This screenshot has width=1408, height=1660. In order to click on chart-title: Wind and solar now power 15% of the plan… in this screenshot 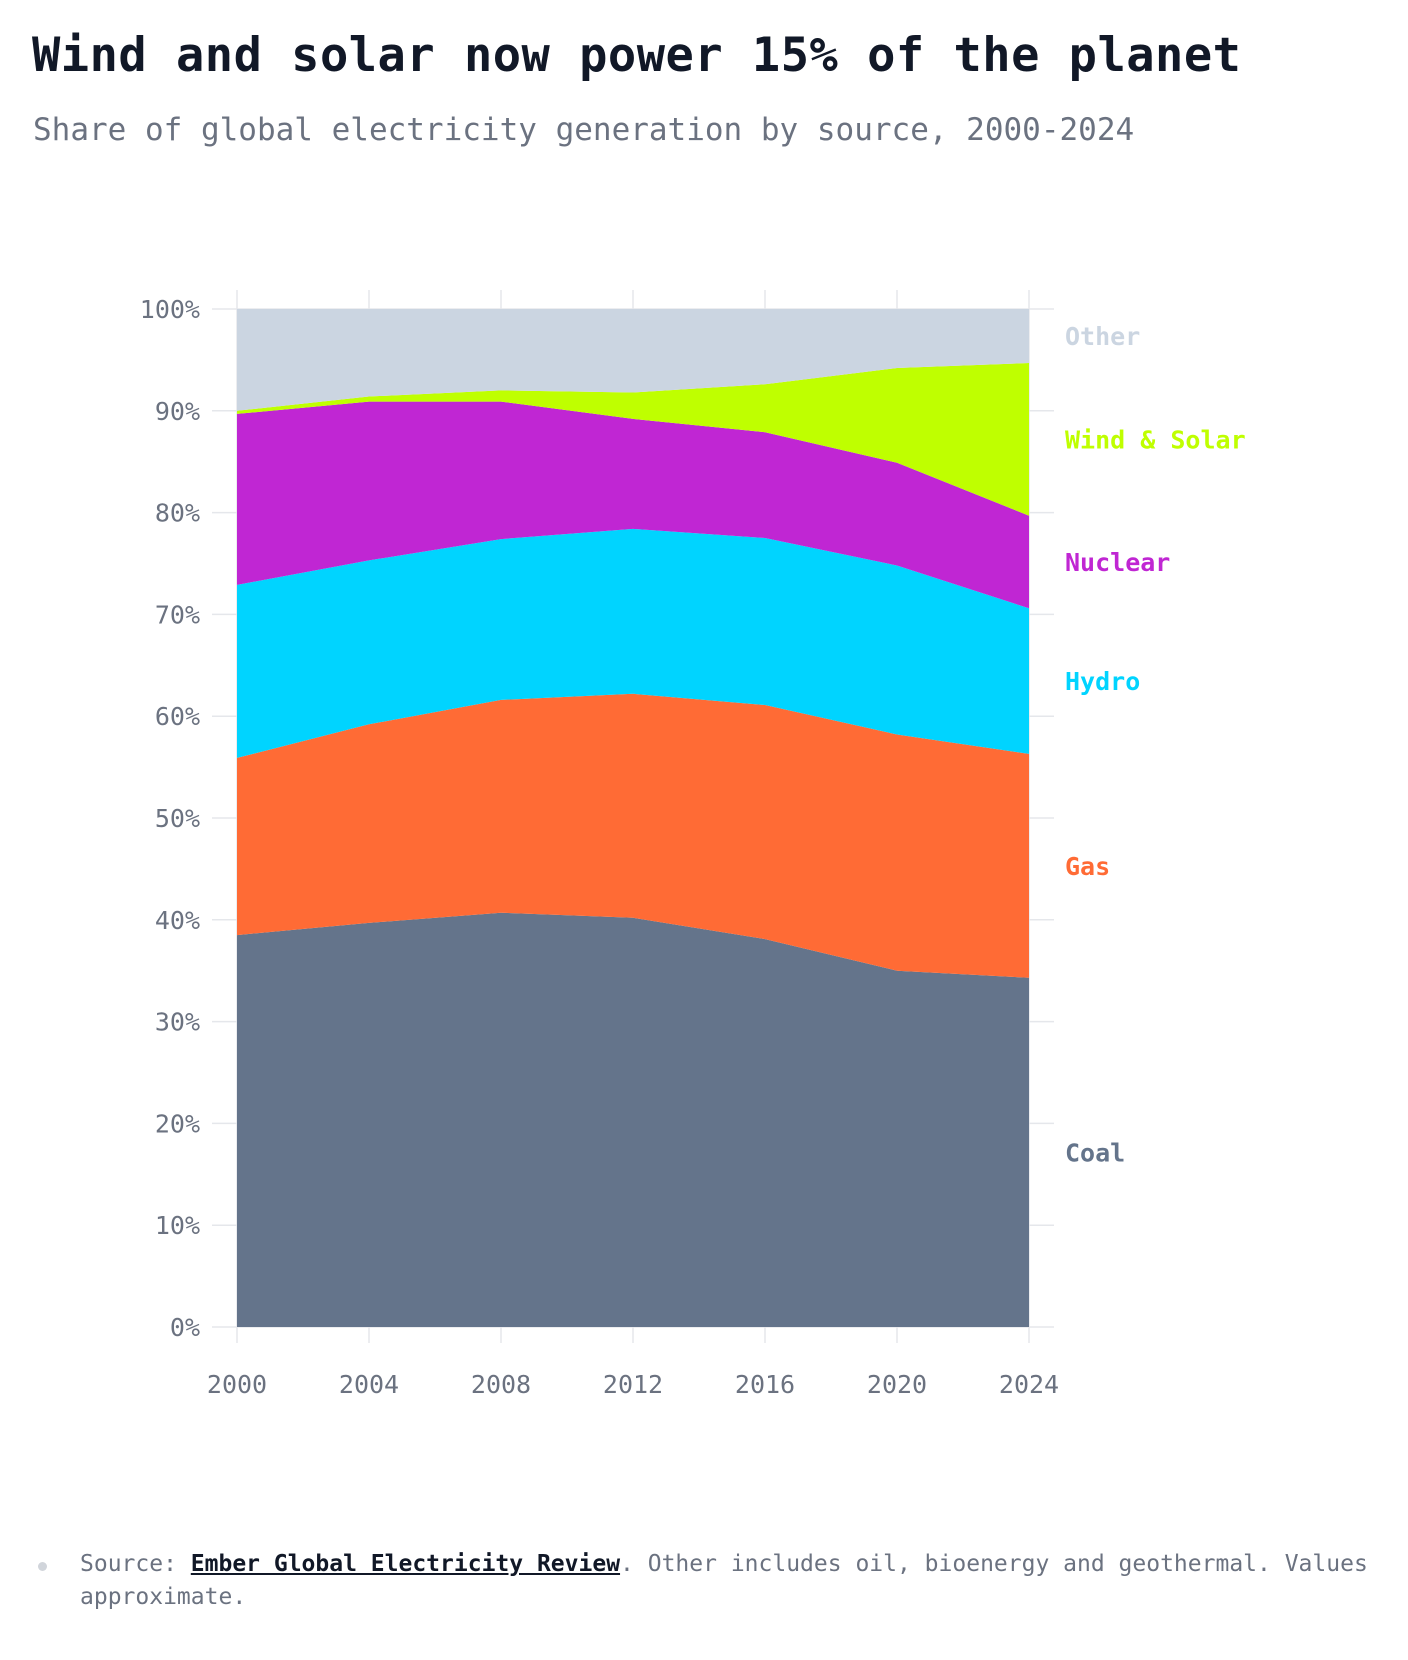, I will do `click(637, 55)`.